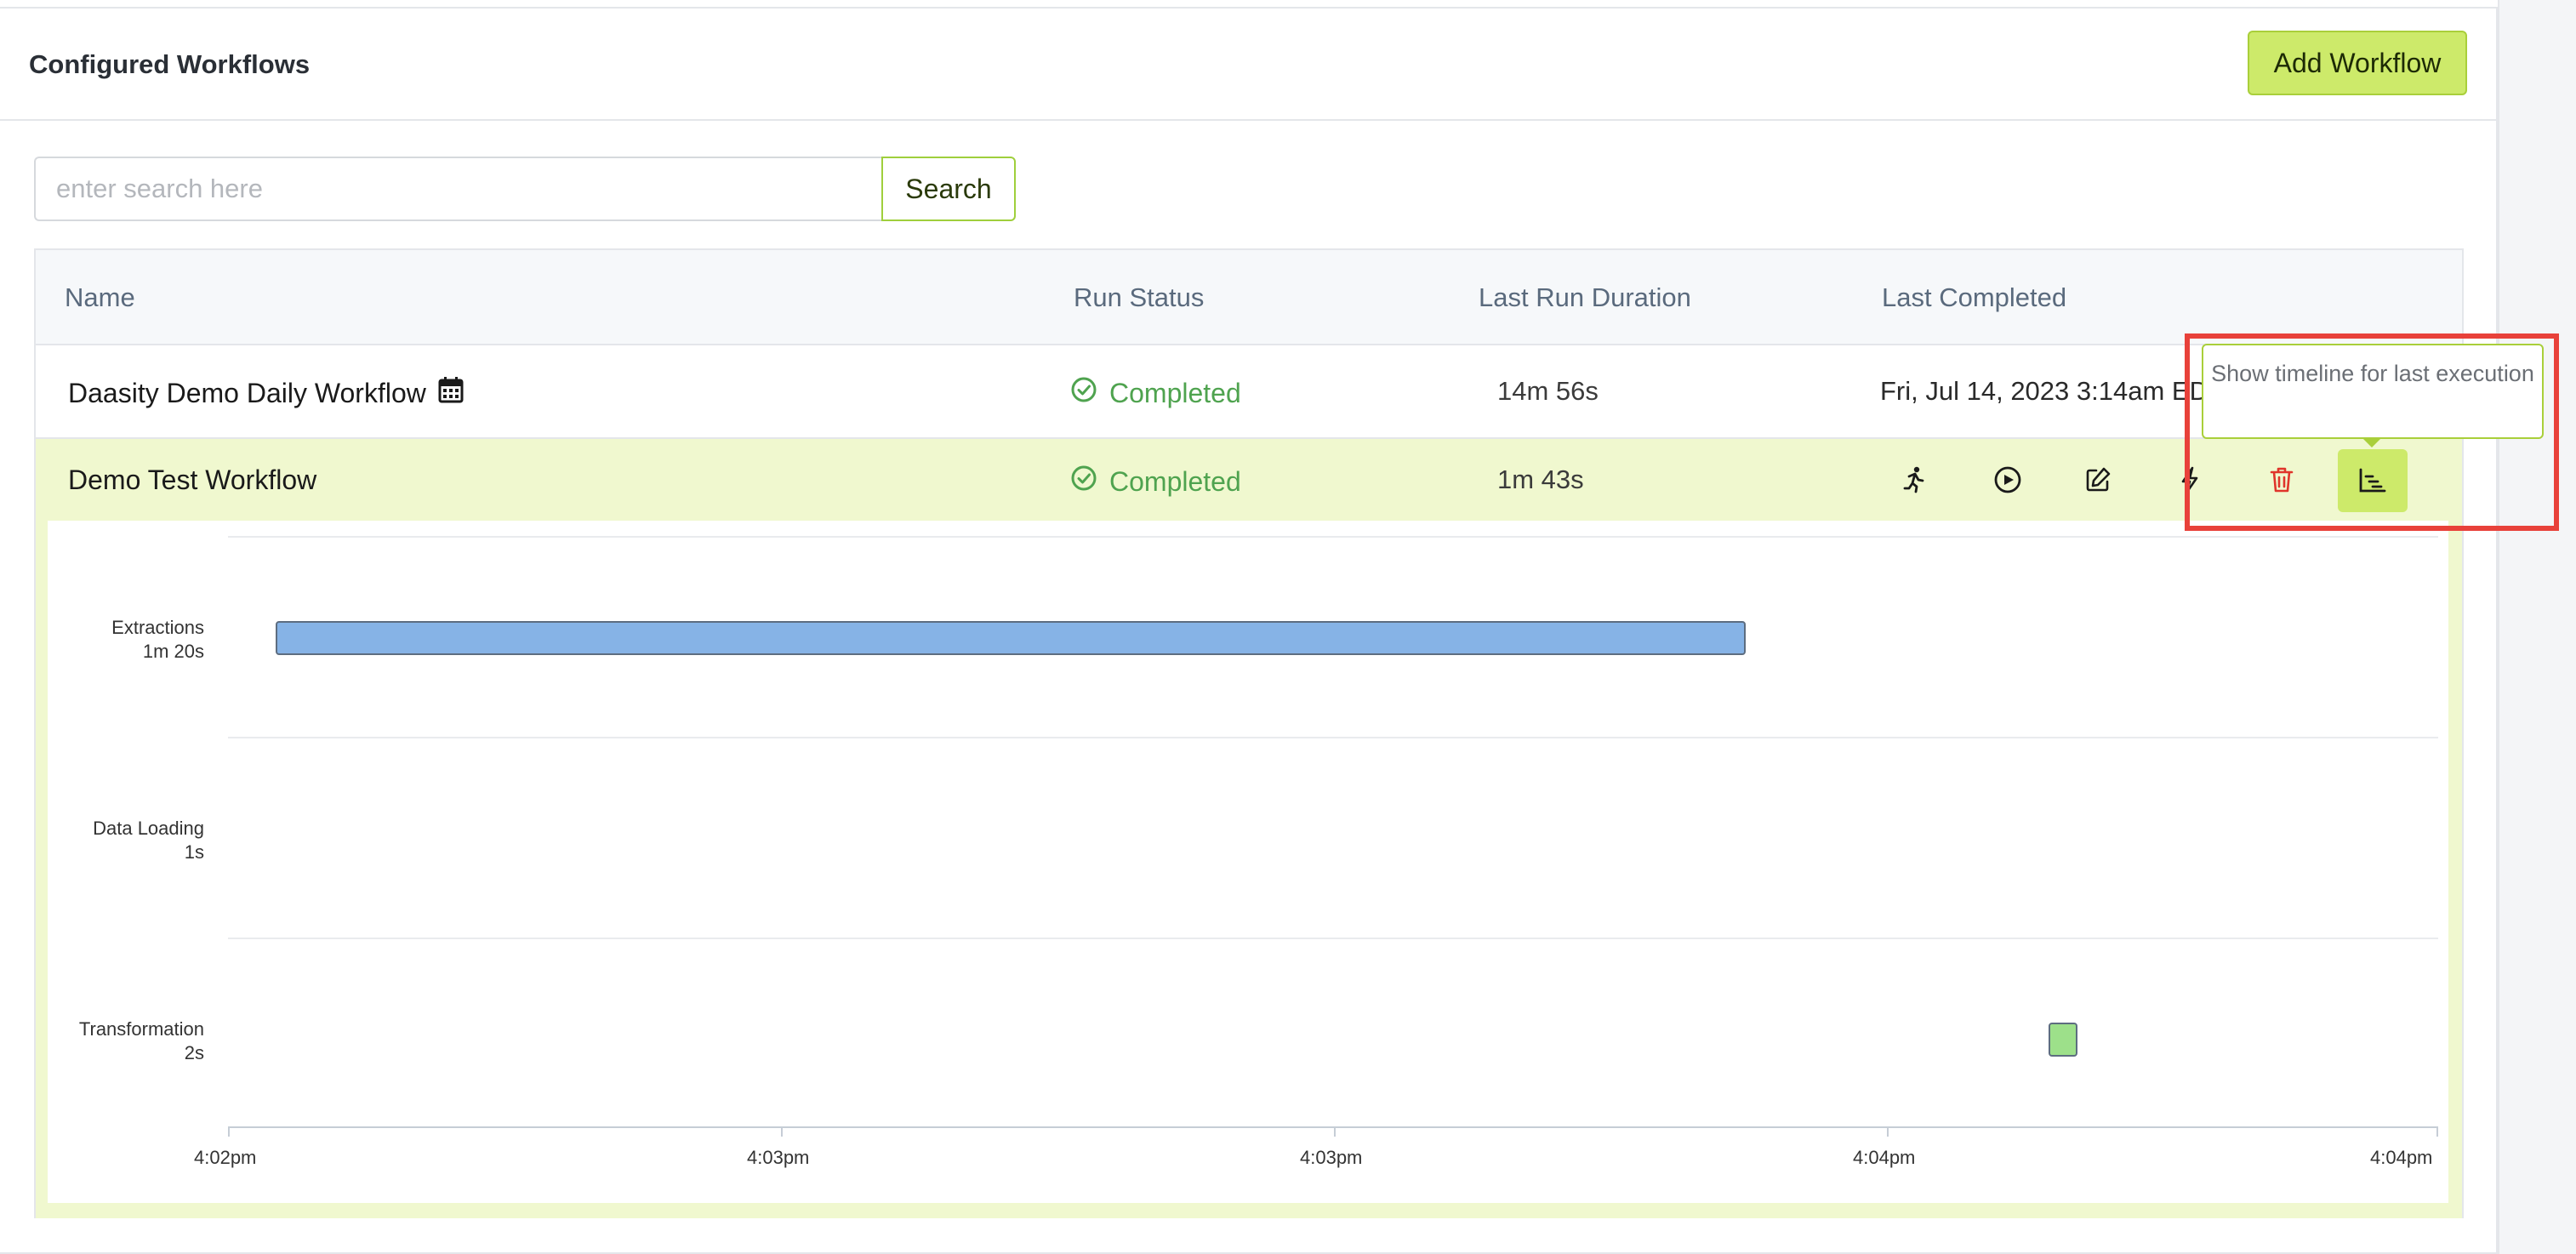  What do you see at coordinates (226, 1158) in the screenshot?
I see `x-tick-label: 4:02pm` at bounding box center [226, 1158].